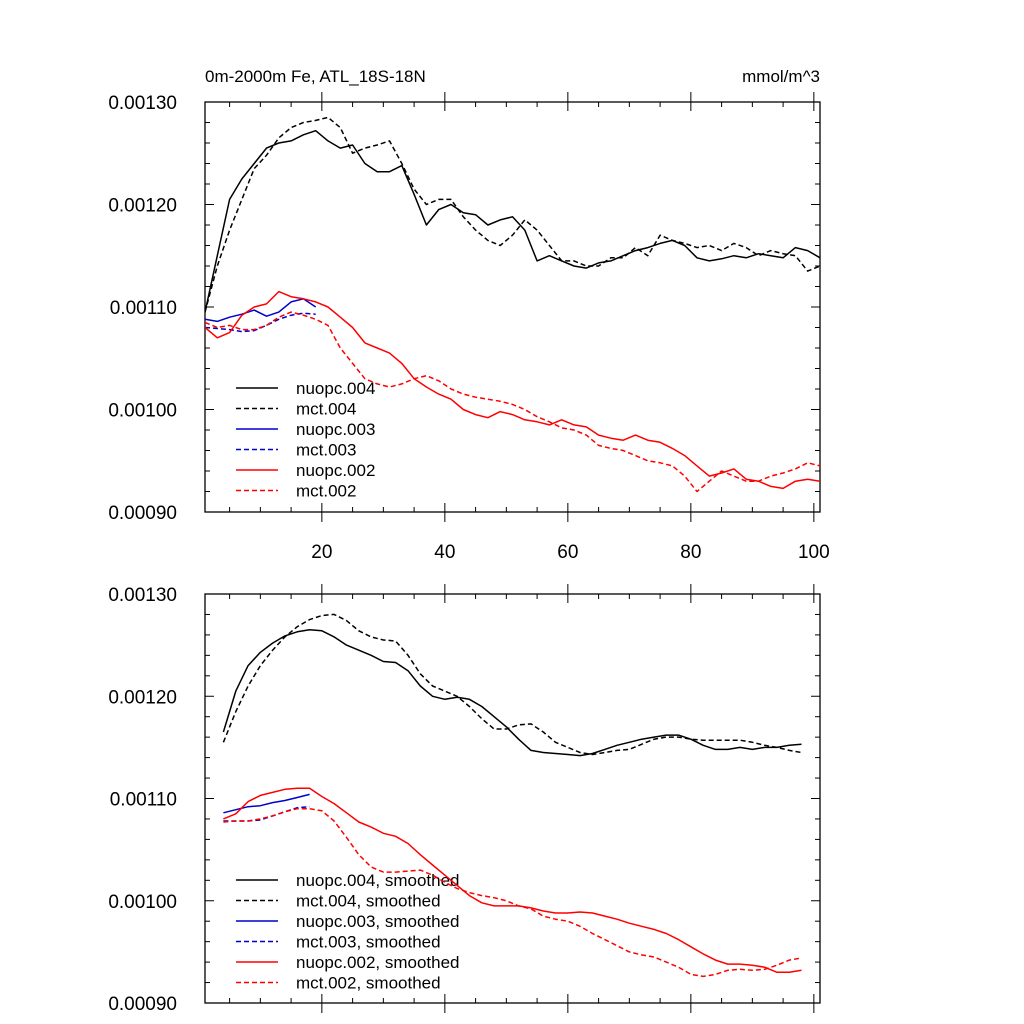 This screenshot has height=1024, width=1024. I want to click on legend-label: mct.004, smoothed, so click(368, 901).